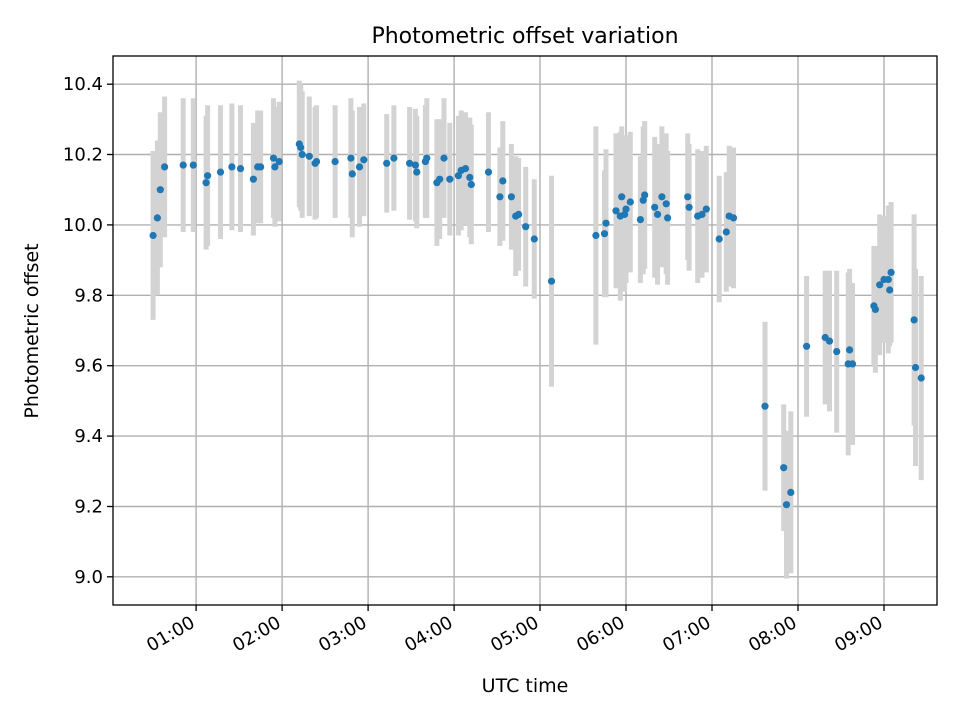 The width and height of the screenshot is (960, 720). I want to click on chart-title: Photometric offset variation, so click(524, 36).